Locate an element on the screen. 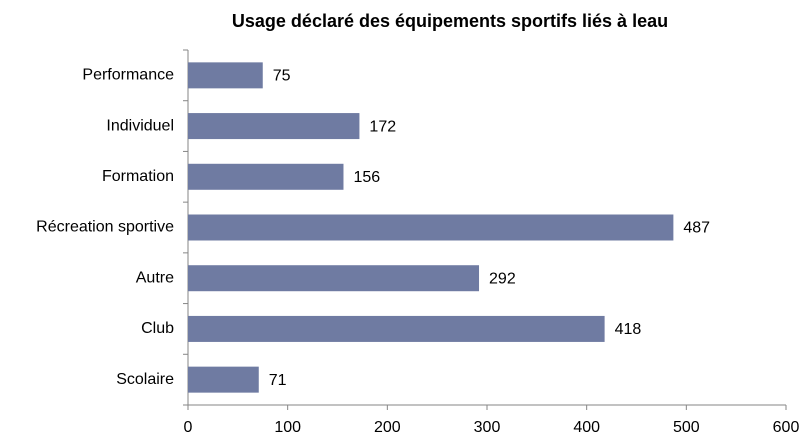  x-tick-label: 600 is located at coordinates (786, 427).